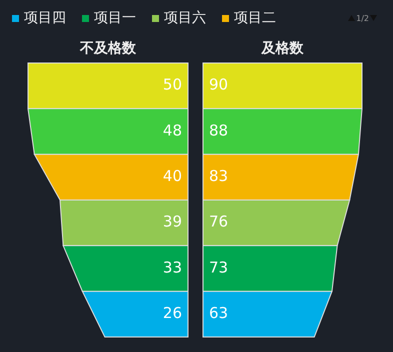  I want to click on data-label: 40, so click(172, 176).